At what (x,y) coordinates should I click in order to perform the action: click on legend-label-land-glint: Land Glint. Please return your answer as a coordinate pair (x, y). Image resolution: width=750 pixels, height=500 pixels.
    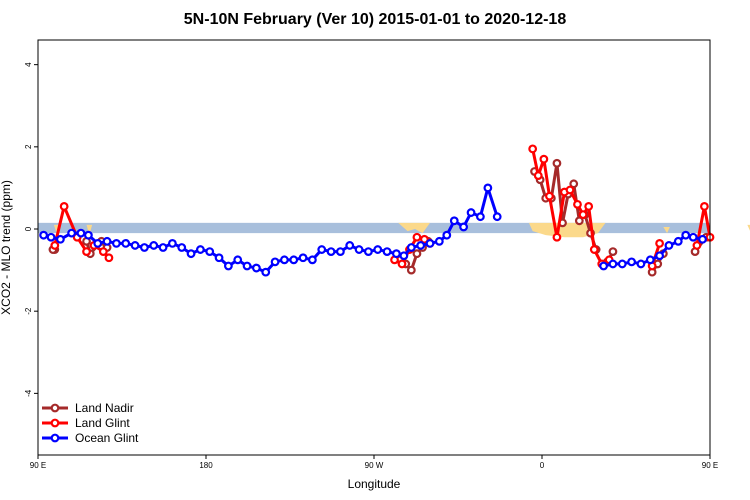
    Looking at the image, I should click on (102, 423).